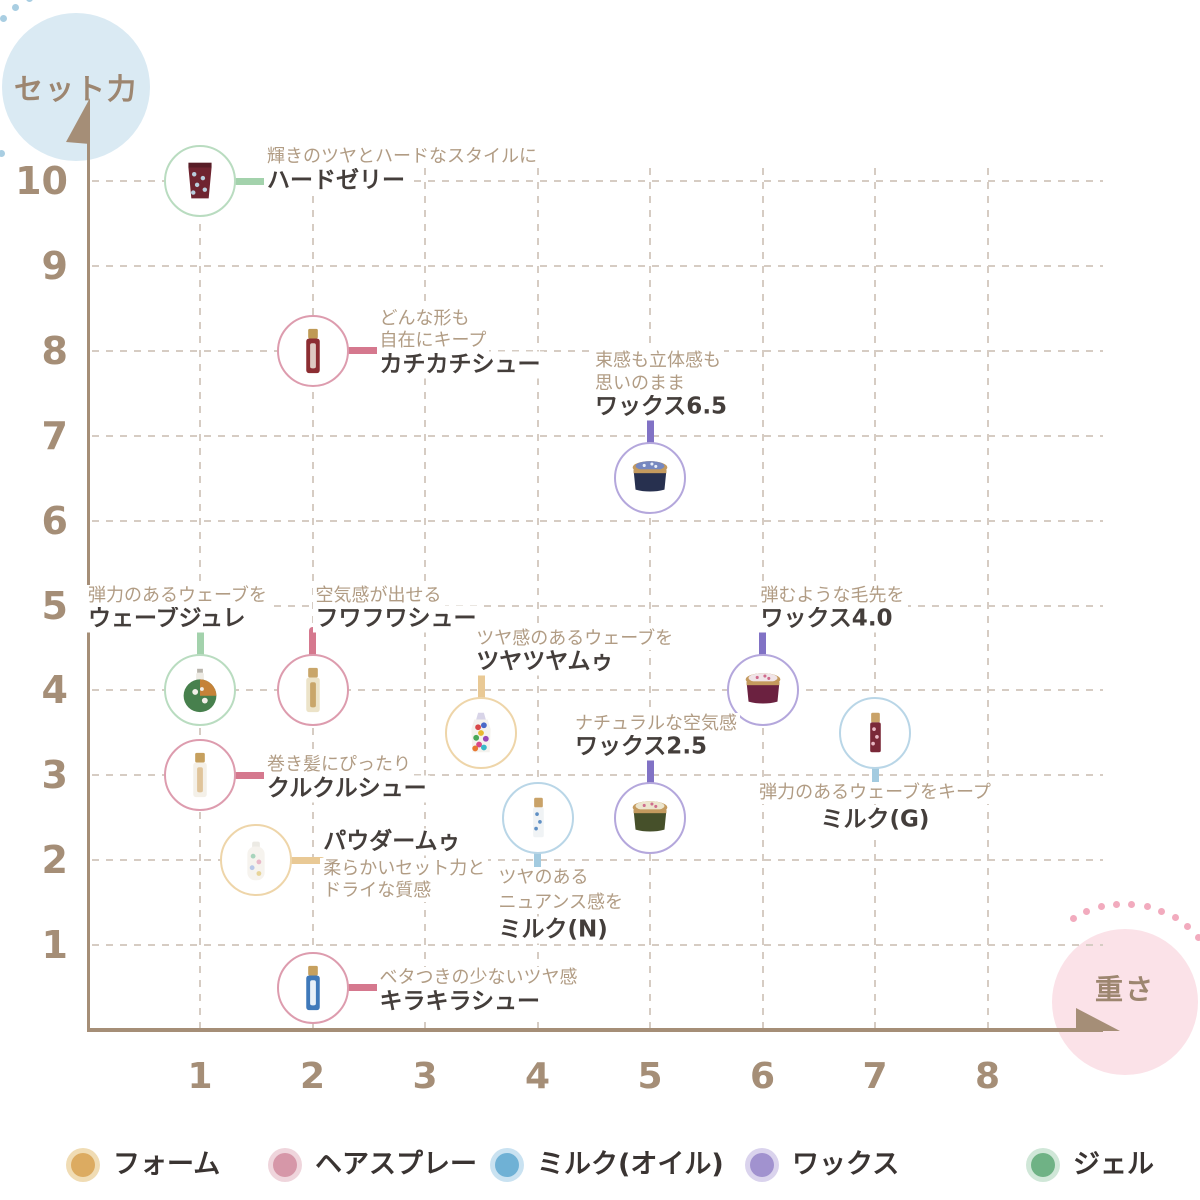  Describe the element at coordinates (347, 789) in the screenshot. I see `product-name: クルクルシュー` at that location.